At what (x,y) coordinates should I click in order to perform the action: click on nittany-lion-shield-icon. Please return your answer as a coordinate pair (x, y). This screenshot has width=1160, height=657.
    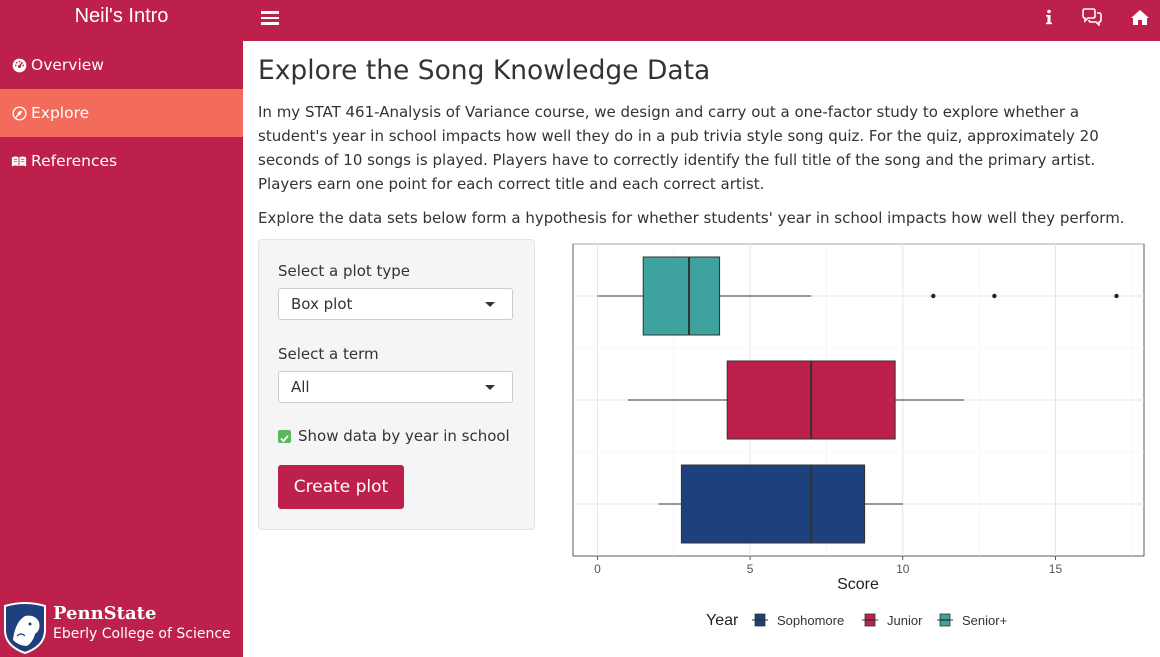
    Looking at the image, I should click on (25, 628).